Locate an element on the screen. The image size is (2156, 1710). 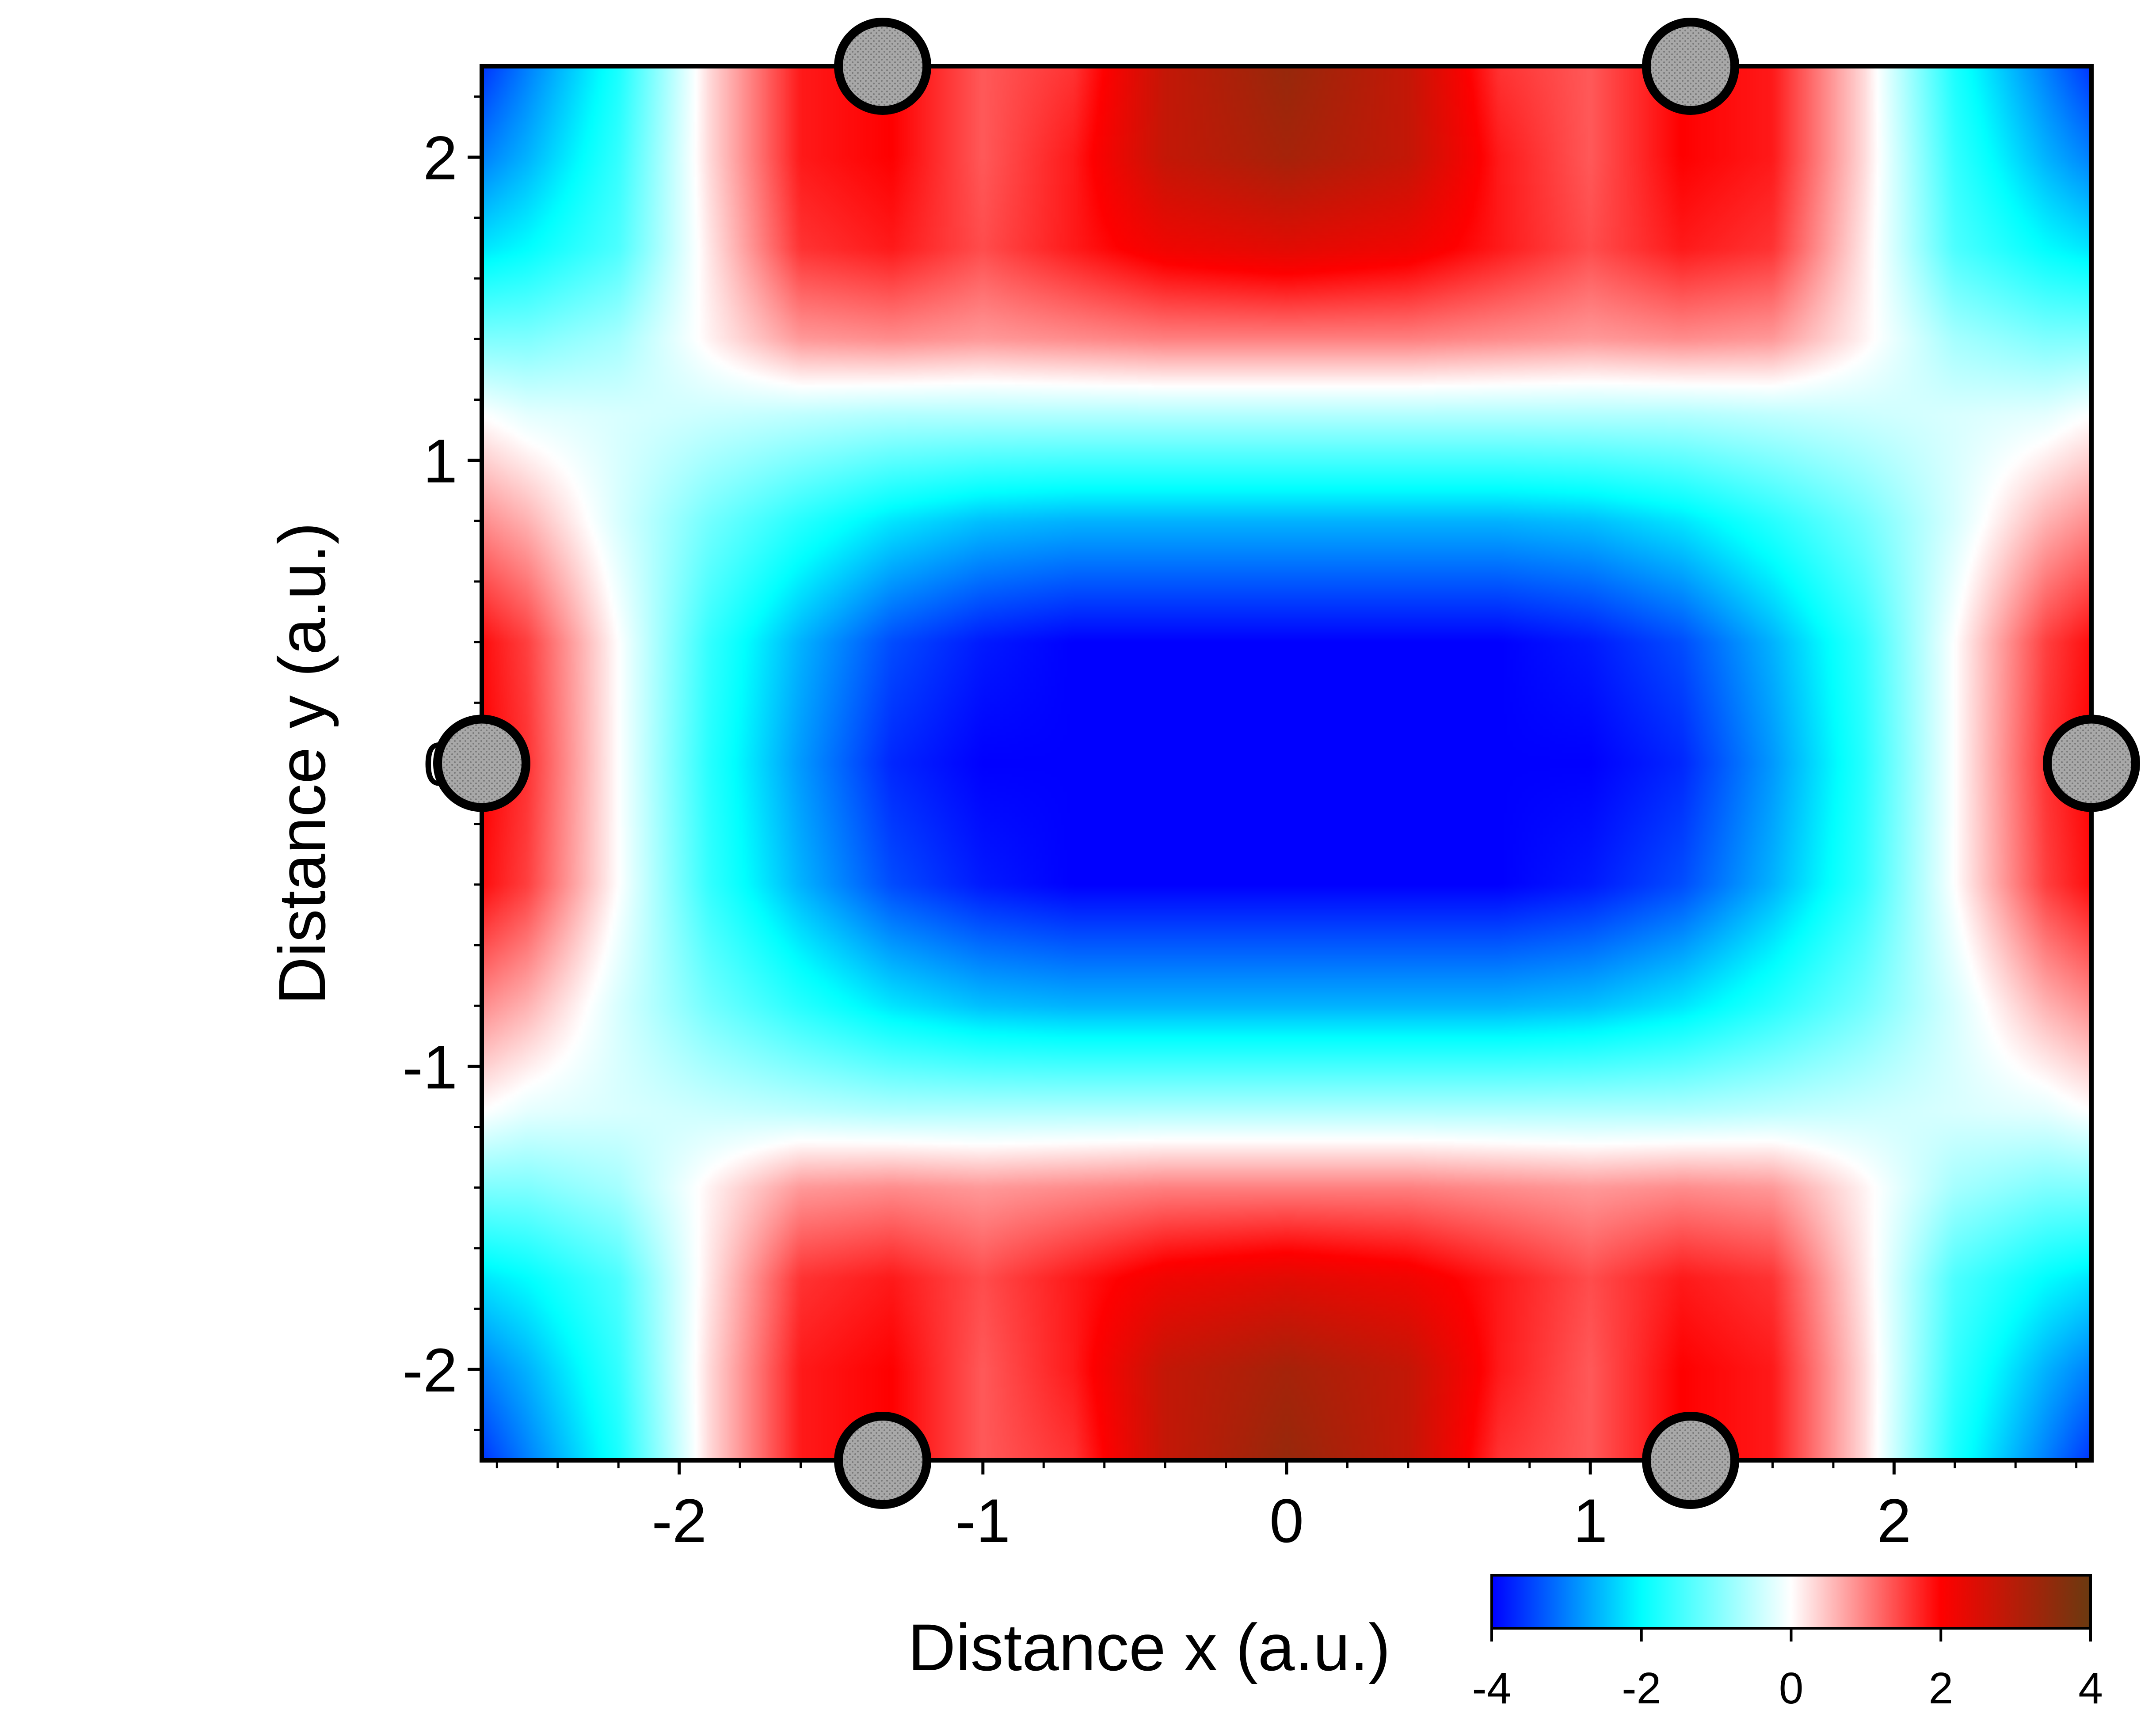
x-tick-label: 2 is located at coordinates (1894, 1520).